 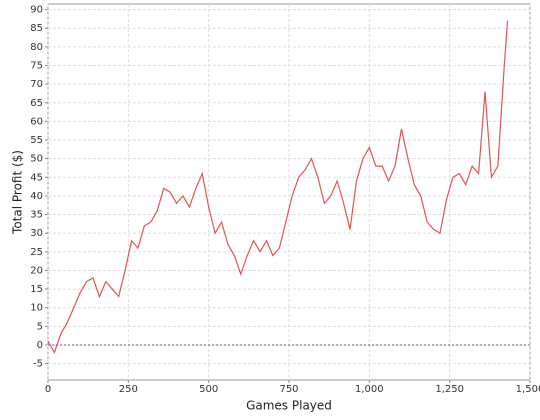 I want to click on y-tick-label: 50, so click(x=36, y=159).